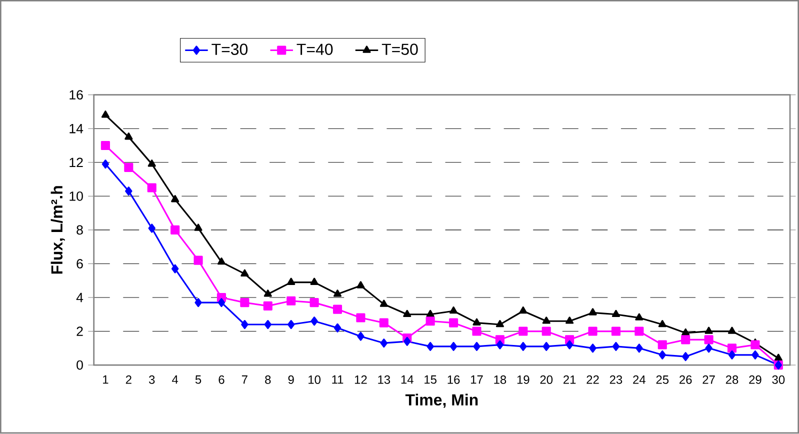  What do you see at coordinates (245, 380) in the screenshot?
I see `x-tick-label: 7` at bounding box center [245, 380].